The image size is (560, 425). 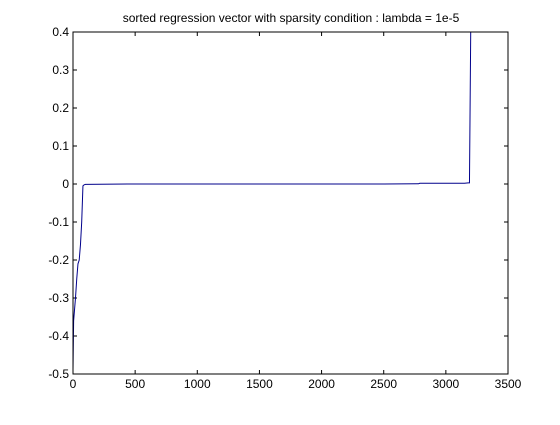 What do you see at coordinates (60, 32) in the screenshot?
I see `y-tick-label: 0.4` at bounding box center [60, 32].